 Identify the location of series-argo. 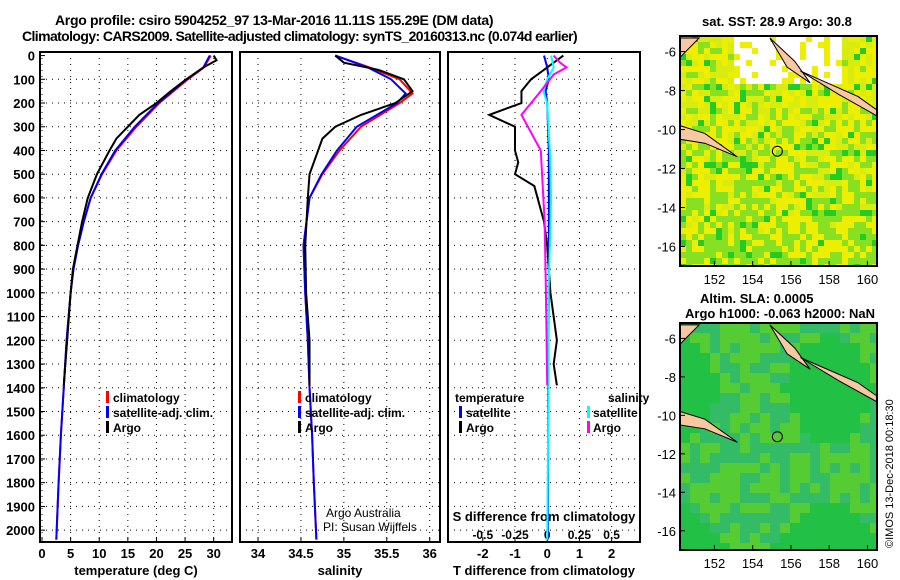
(359, 220).